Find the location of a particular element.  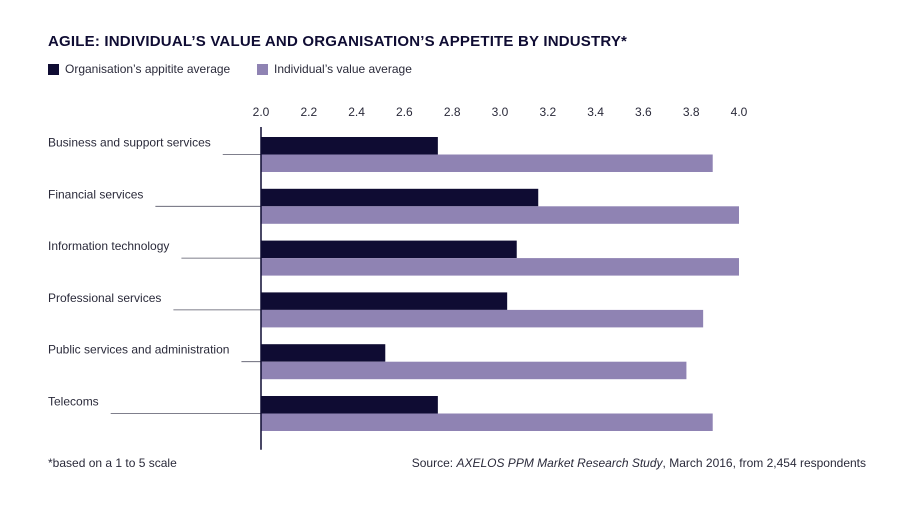

category-label-3: Professional services is located at coordinates (104, 298).